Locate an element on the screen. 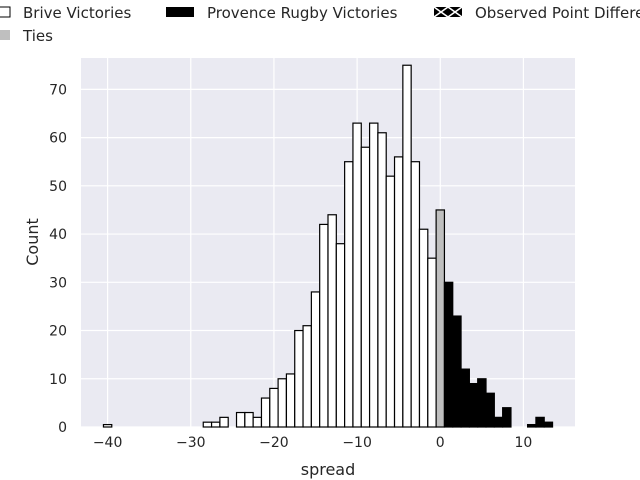 Image resolution: width=640 pixels, height=480 pixels. legend-item-provence: Provence Rugby Victories is located at coordinates (282, 13).